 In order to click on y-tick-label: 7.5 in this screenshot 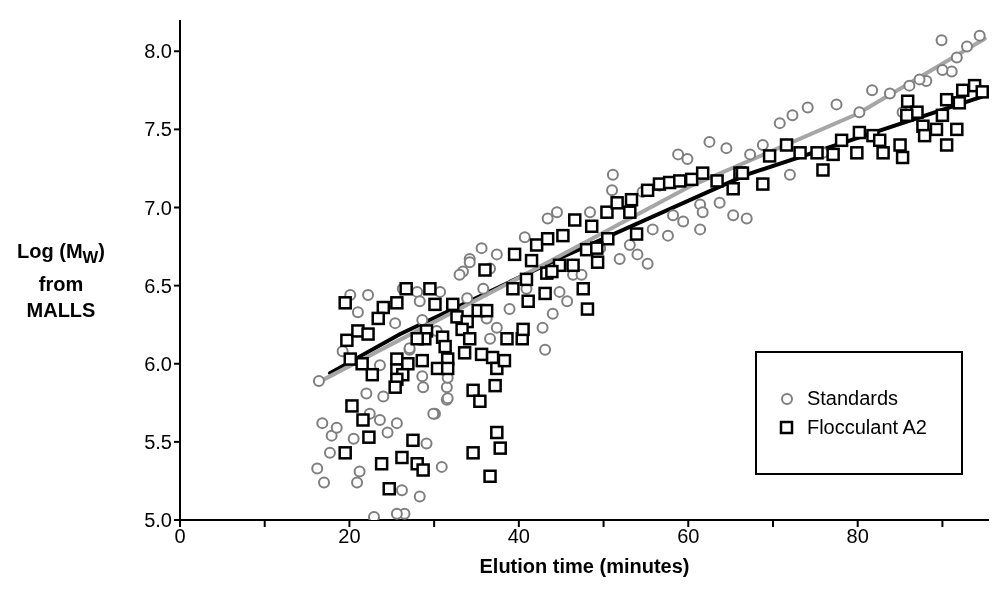, I will do `click(158, 129)`.